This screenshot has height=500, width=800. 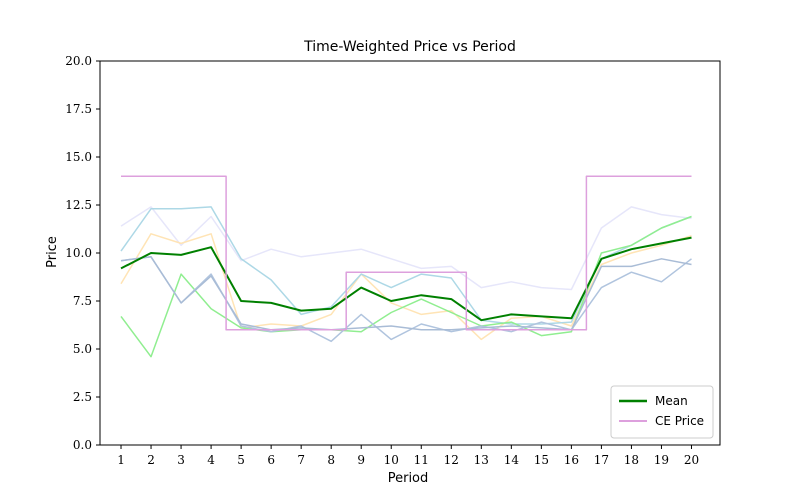 I want to click on x-tick-label: 17, so click(x=601, y=460).